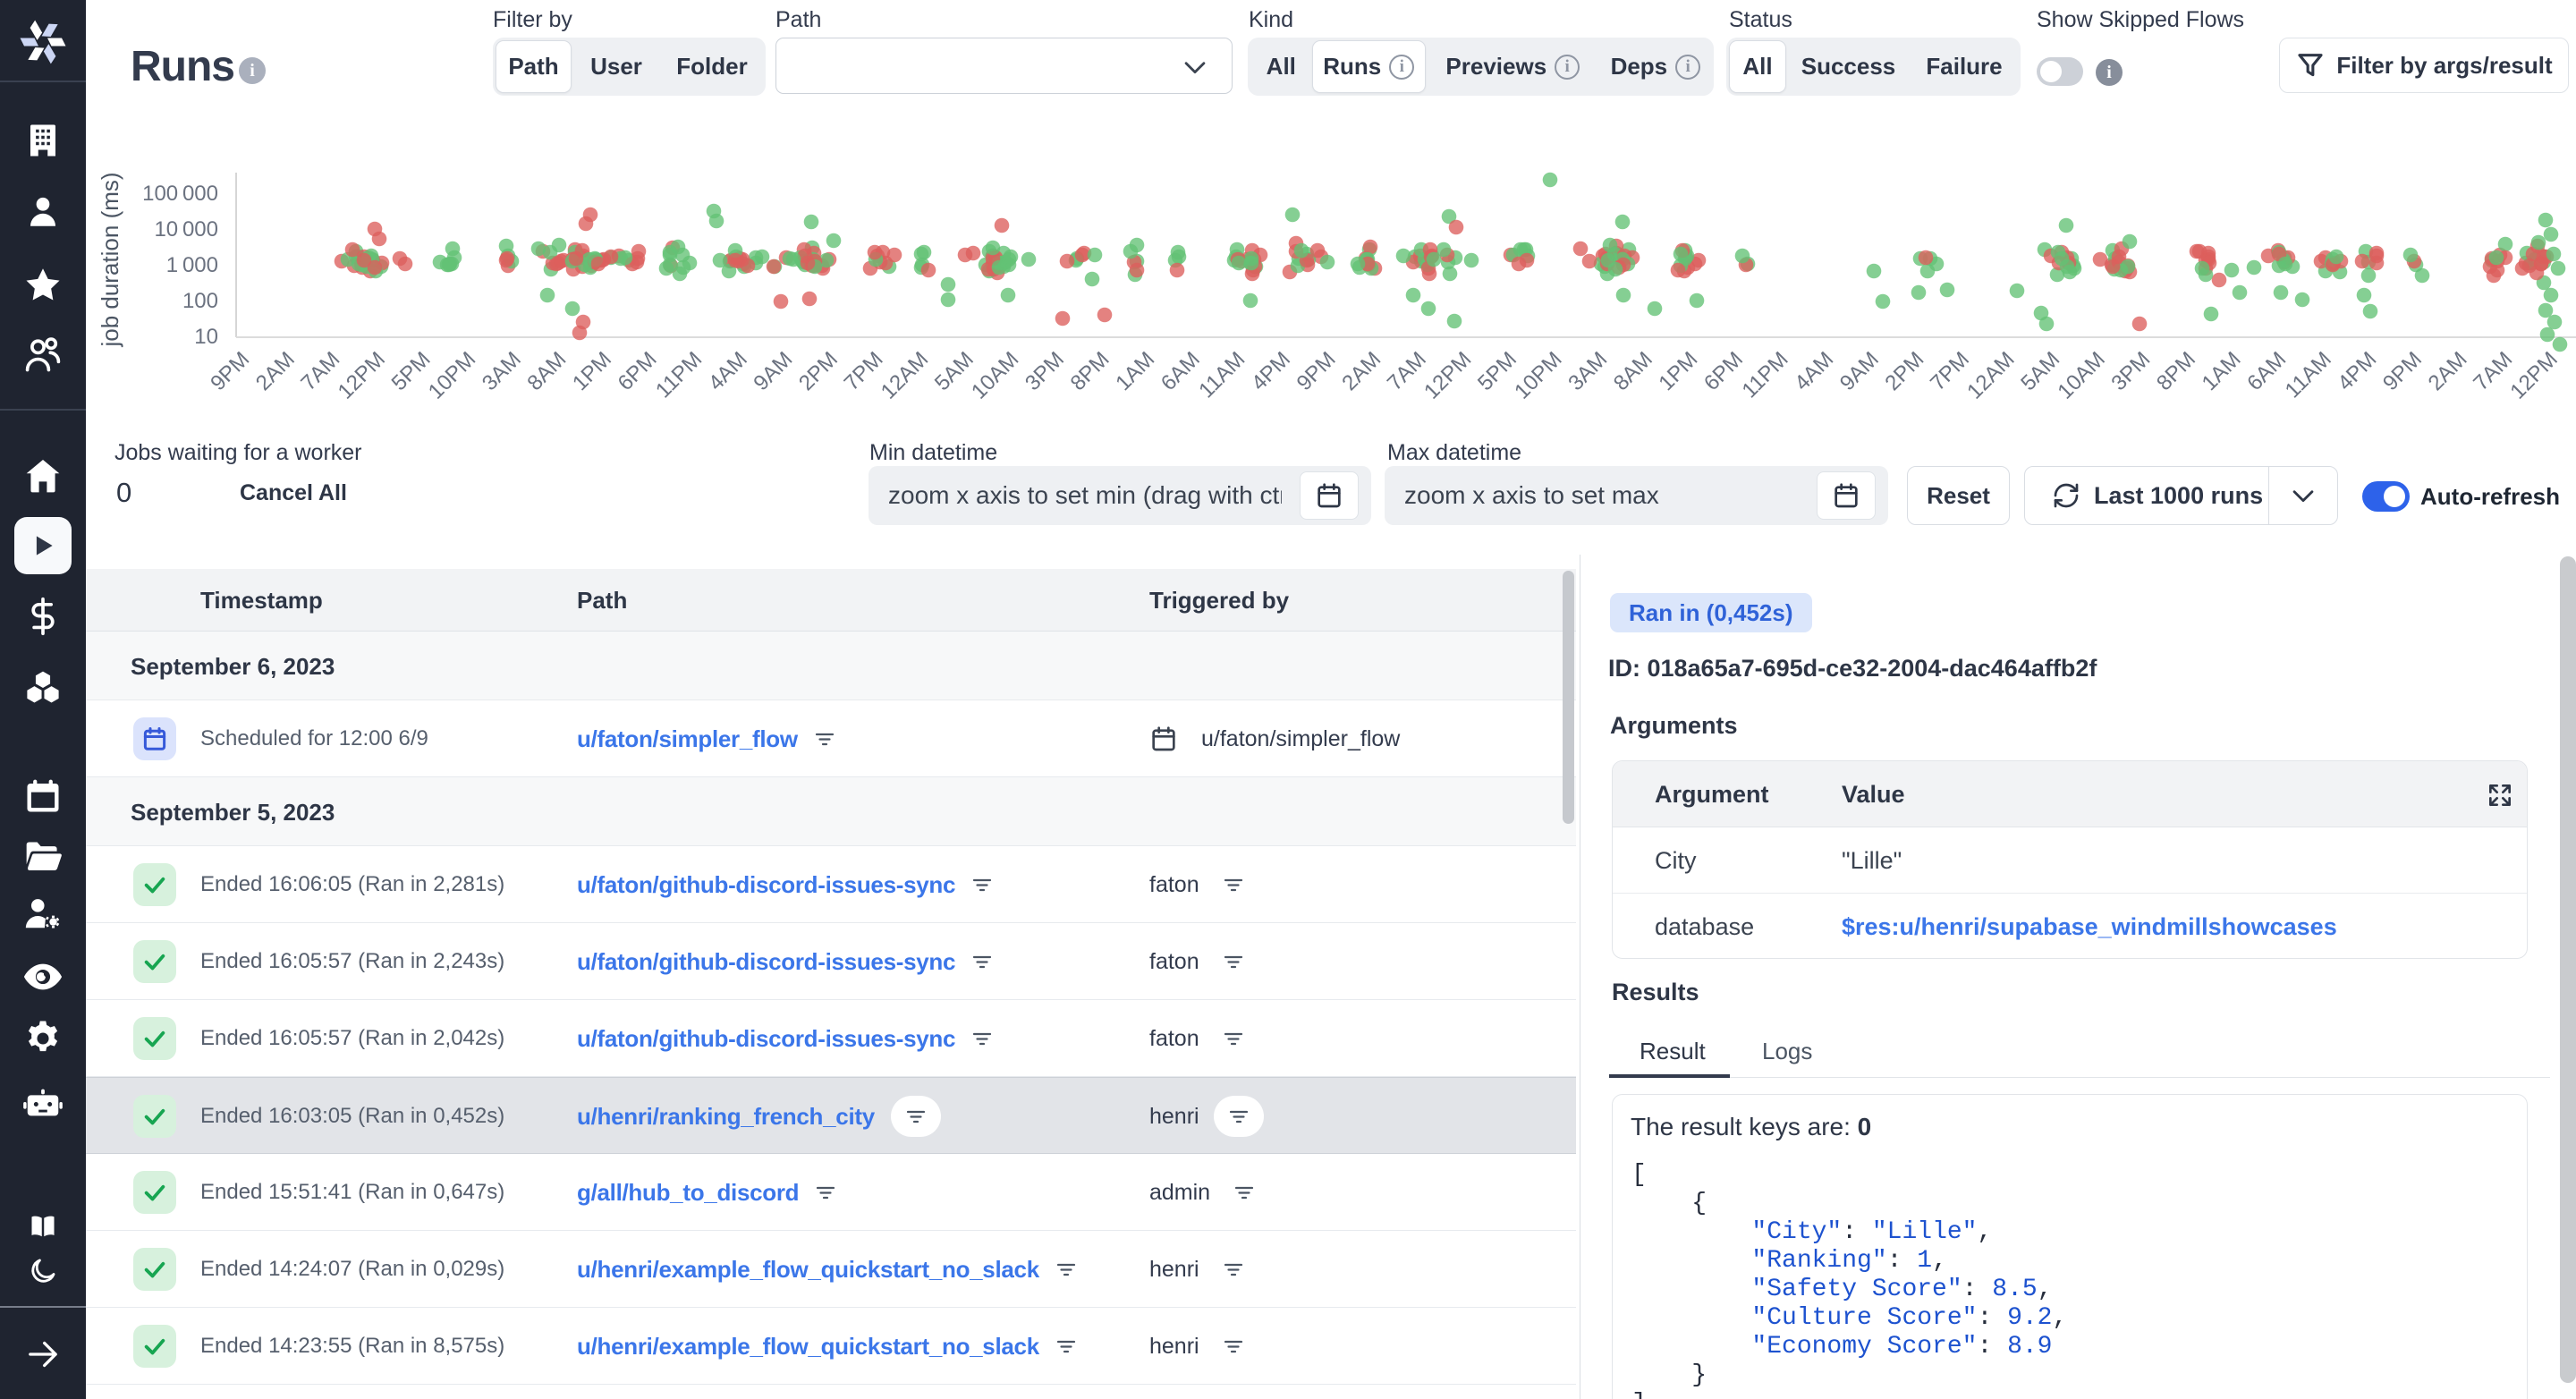 The image size is (2576, 1399). I want to click on svg-text: 1 000, so click(192, 265).